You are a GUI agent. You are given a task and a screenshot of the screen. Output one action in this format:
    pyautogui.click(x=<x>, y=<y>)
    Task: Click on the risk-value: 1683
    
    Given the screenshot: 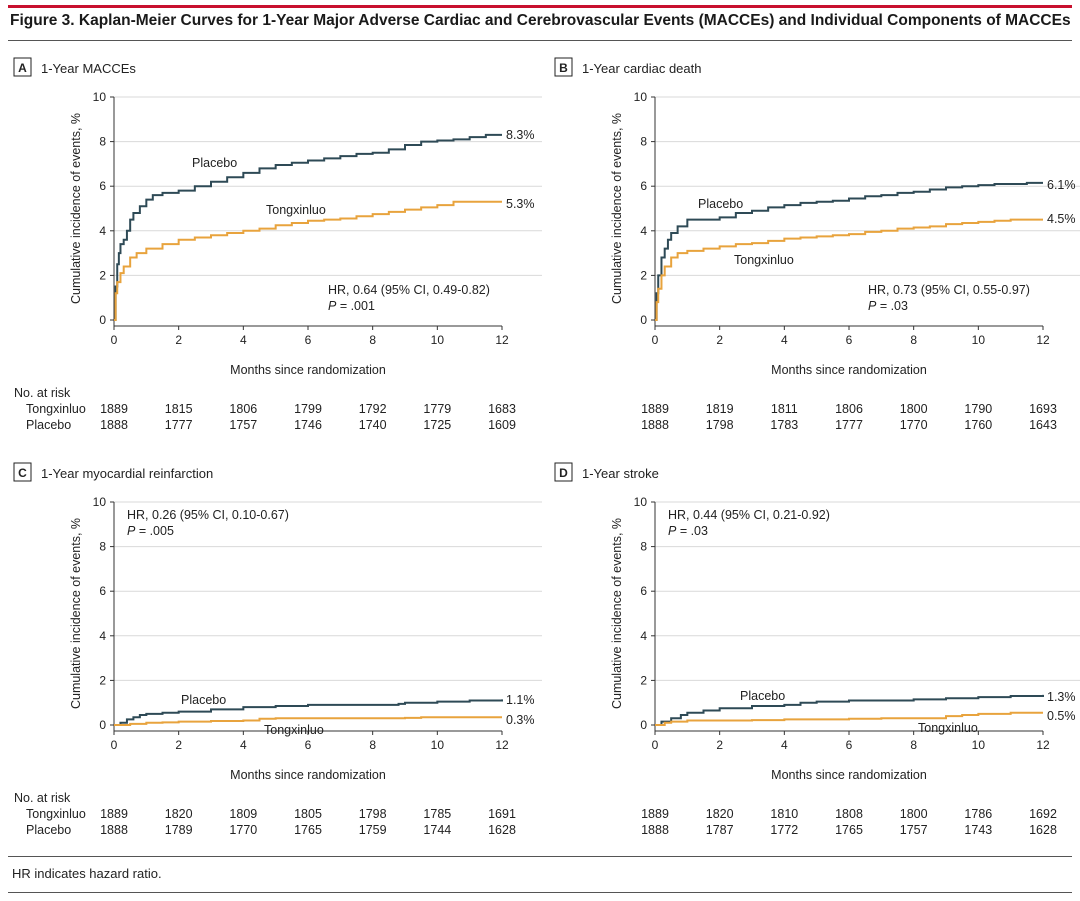 What is the action you would take?
    pyautogui.click(x=502, y=409)
    